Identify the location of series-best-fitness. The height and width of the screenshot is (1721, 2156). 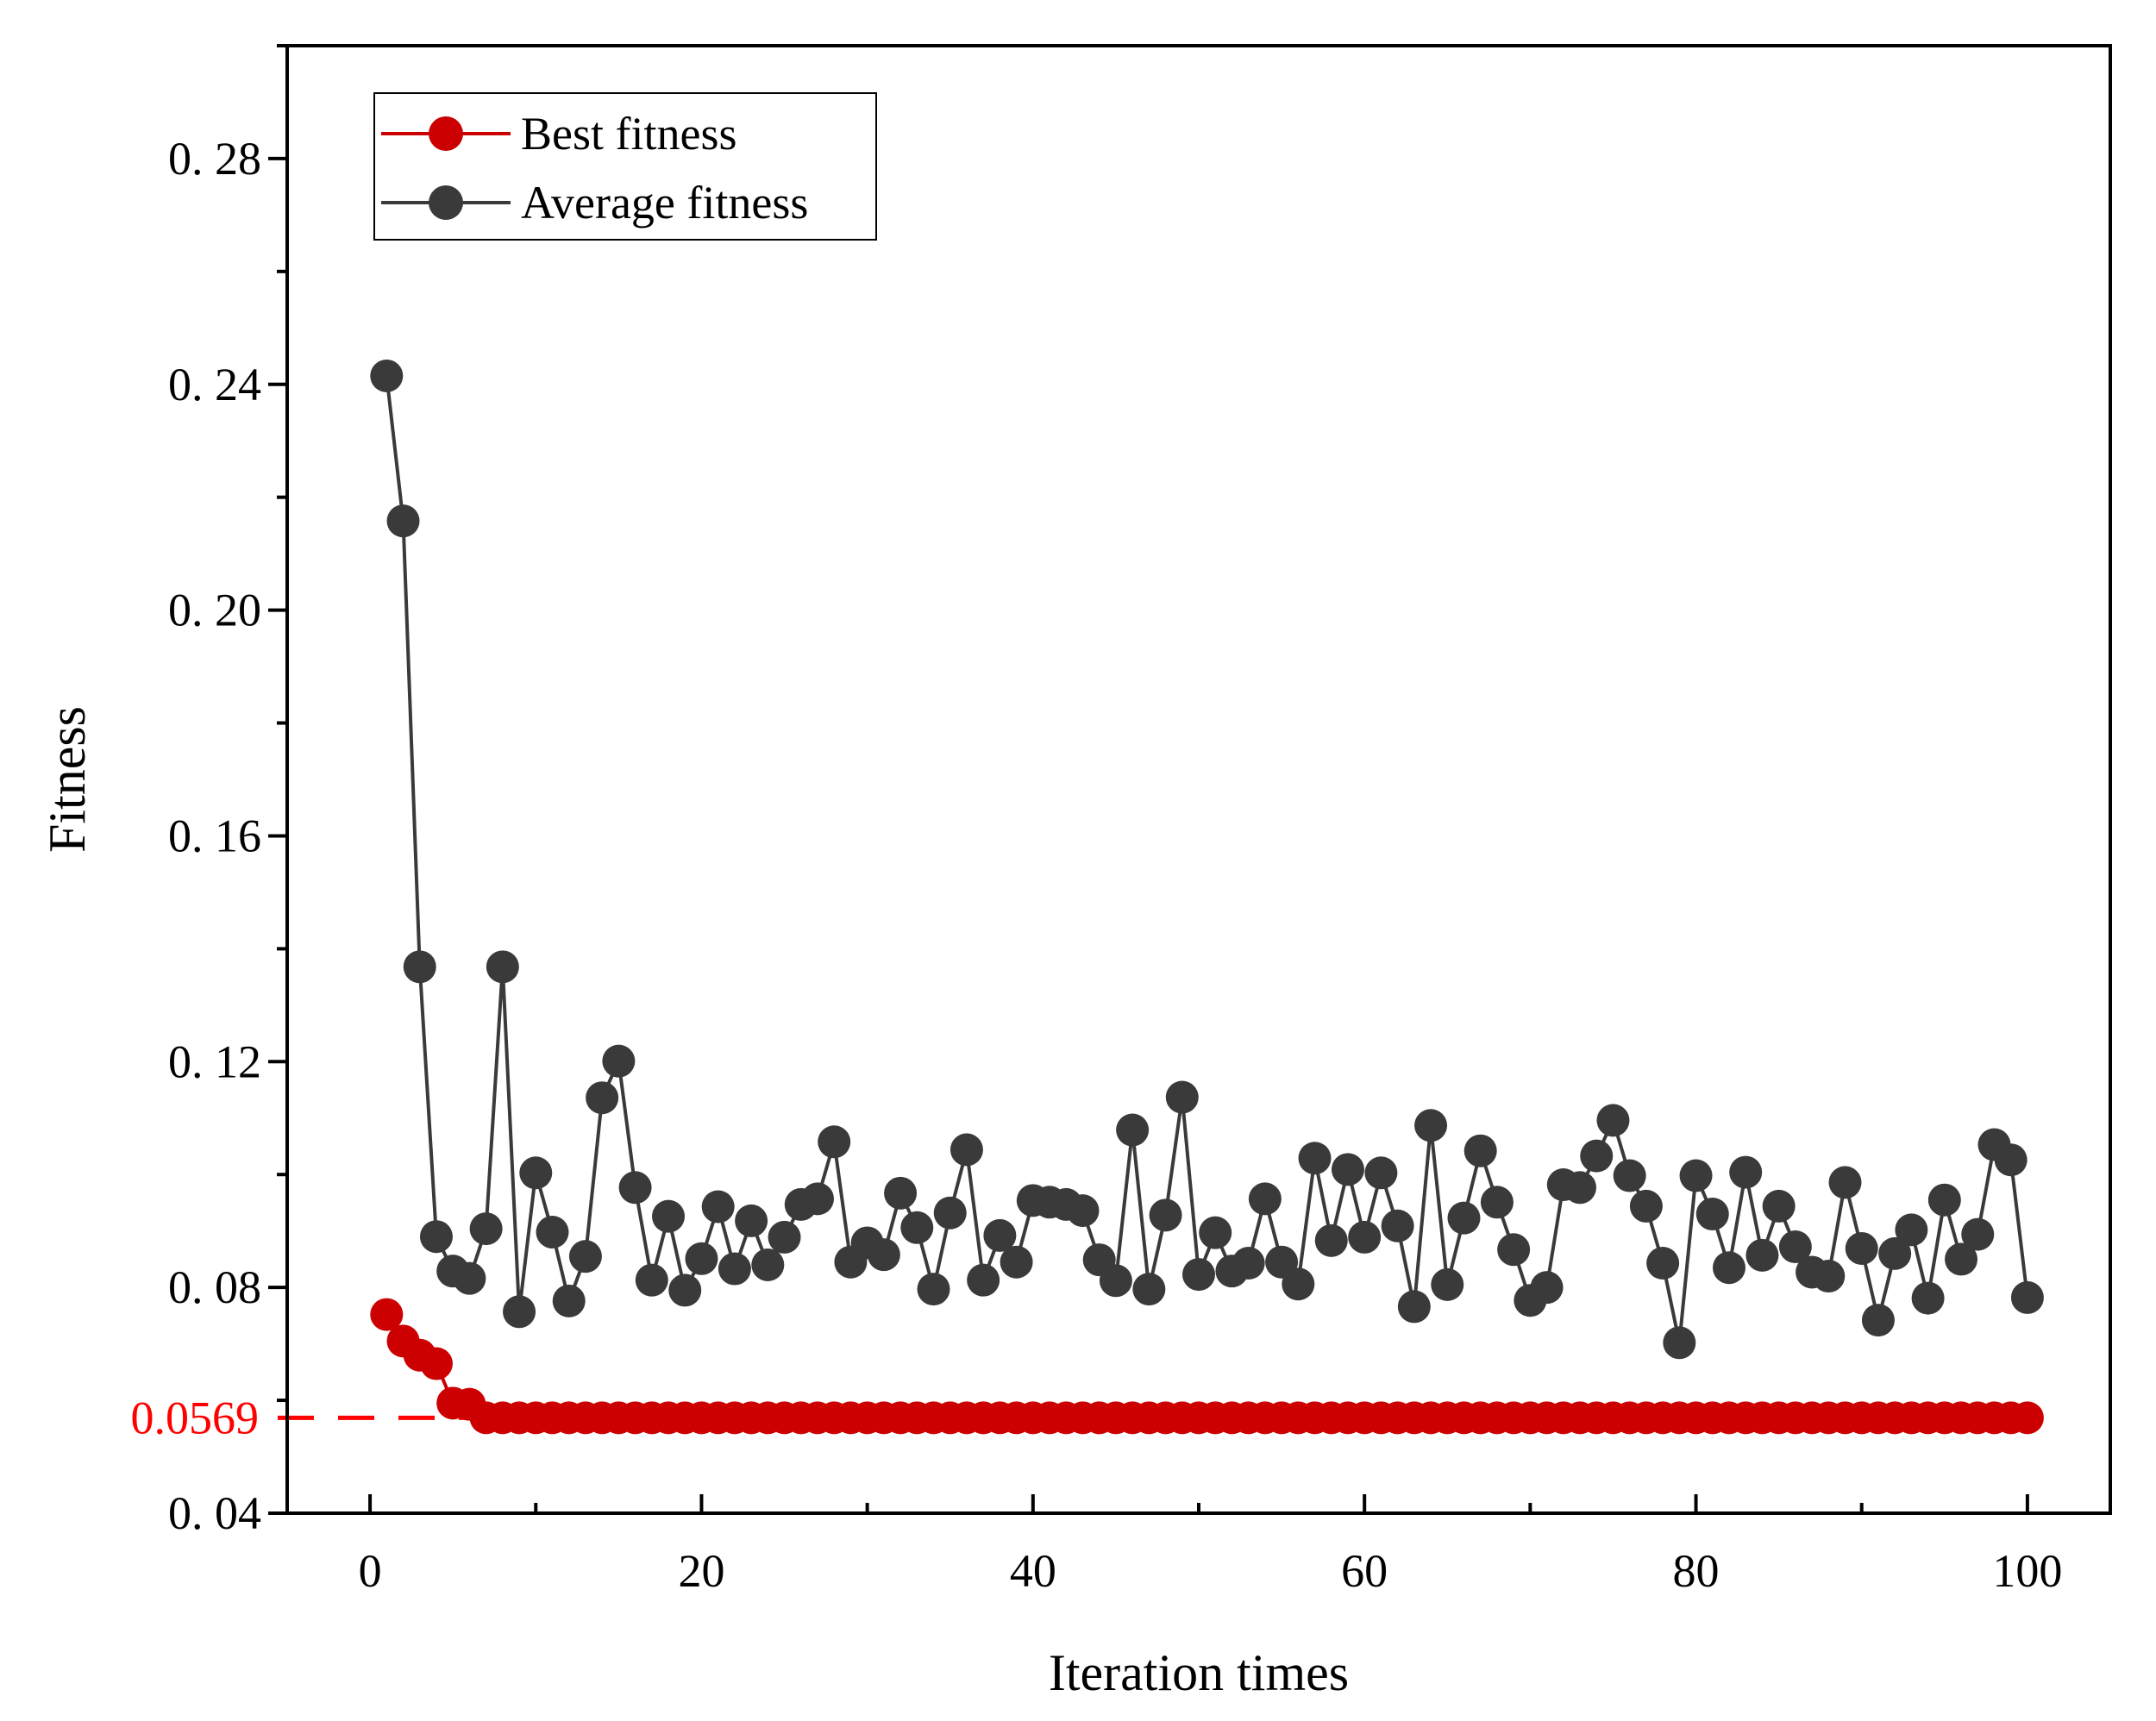
(1207, 1366).